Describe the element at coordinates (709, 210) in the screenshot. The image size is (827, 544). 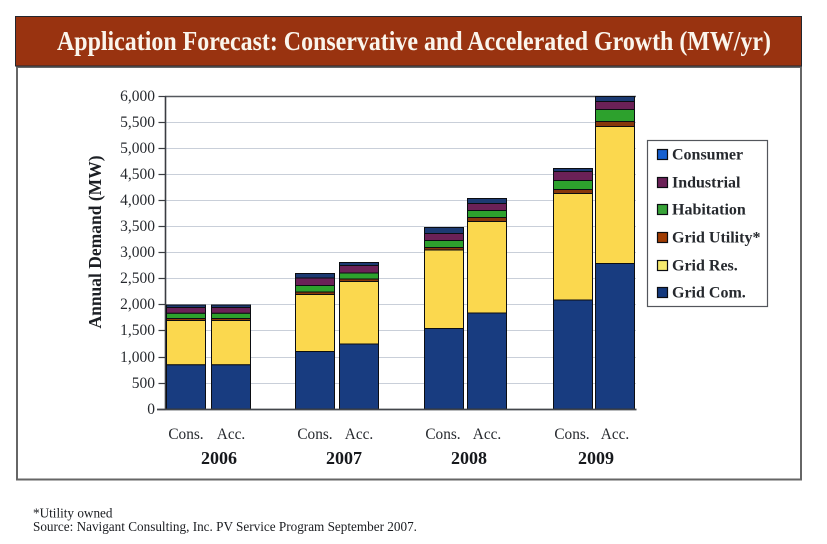
I see `svg-text: Habitation` at that location.